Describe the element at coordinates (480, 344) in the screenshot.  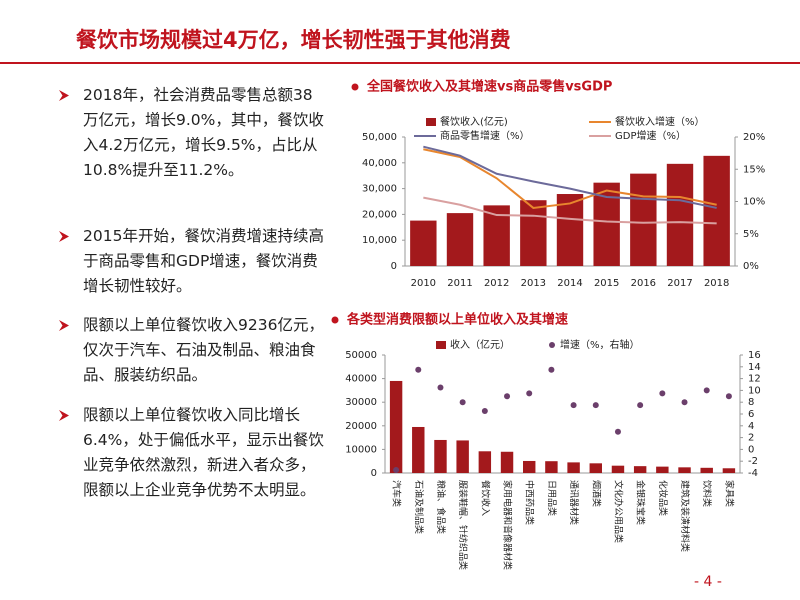
I see `legend-label: 收入（亿元）` at that location.